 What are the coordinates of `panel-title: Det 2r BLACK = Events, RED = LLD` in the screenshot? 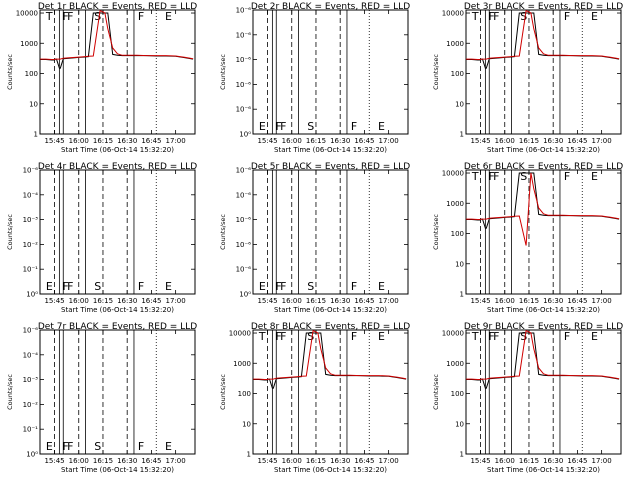 It's located at (330, 7).